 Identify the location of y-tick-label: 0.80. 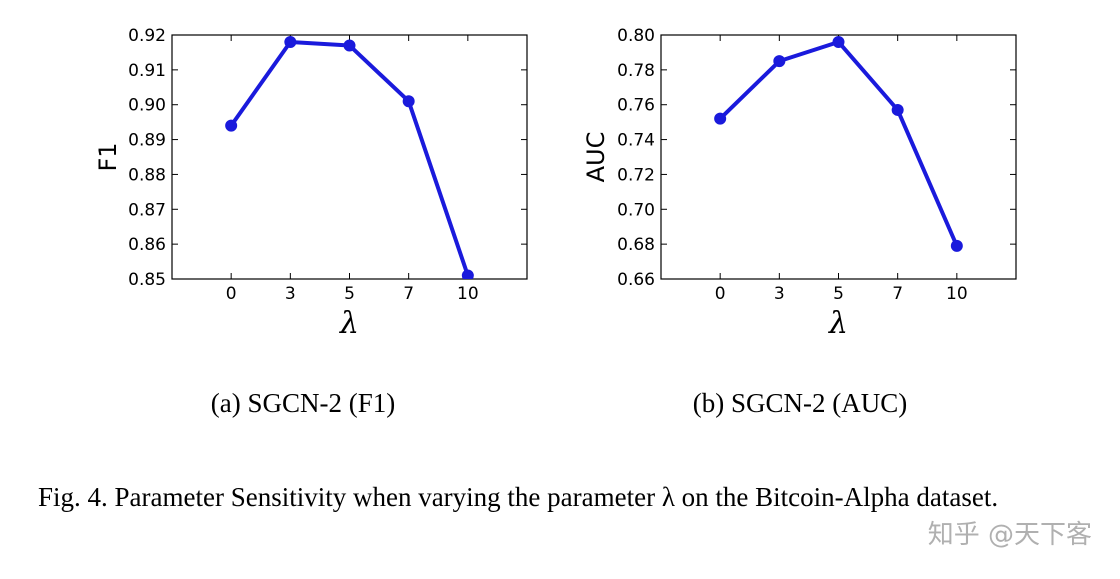
(636, 36).